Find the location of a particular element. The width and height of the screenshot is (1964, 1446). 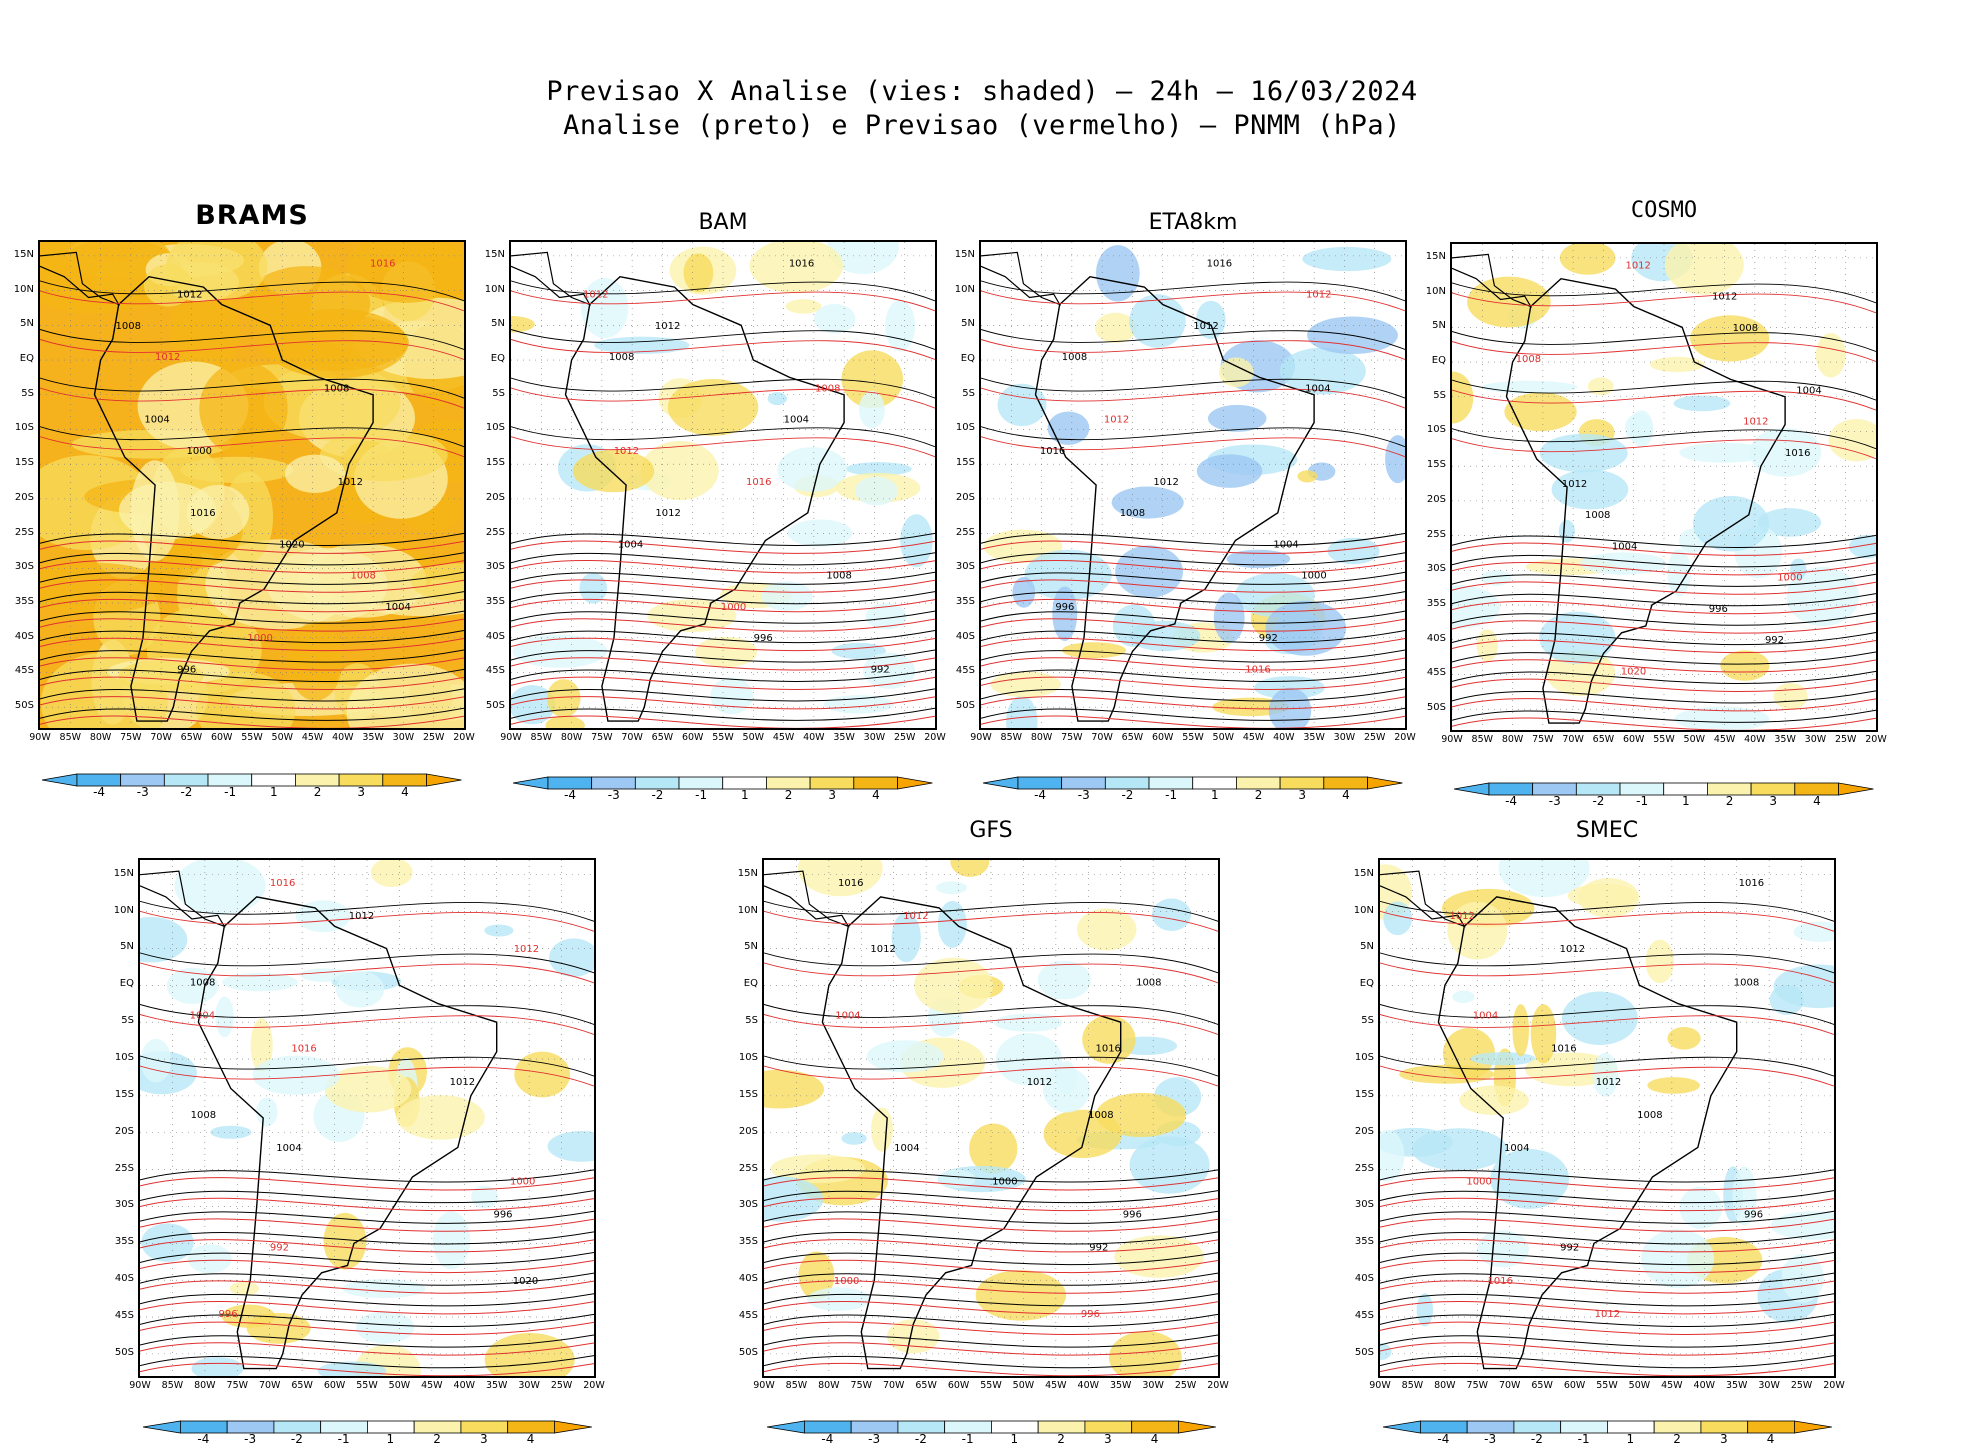

lat-tick-label: EQ is located at coordinates (1366, 984).